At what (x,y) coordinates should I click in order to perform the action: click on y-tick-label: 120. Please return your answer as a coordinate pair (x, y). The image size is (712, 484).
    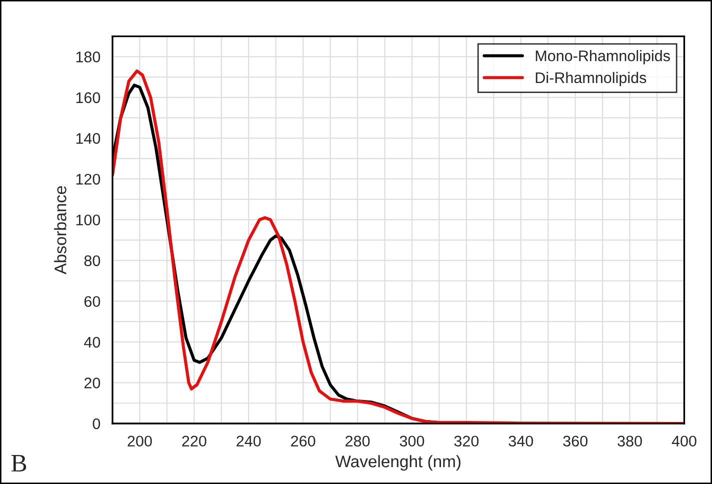
    Looking at the image, I should click on (88, 179).